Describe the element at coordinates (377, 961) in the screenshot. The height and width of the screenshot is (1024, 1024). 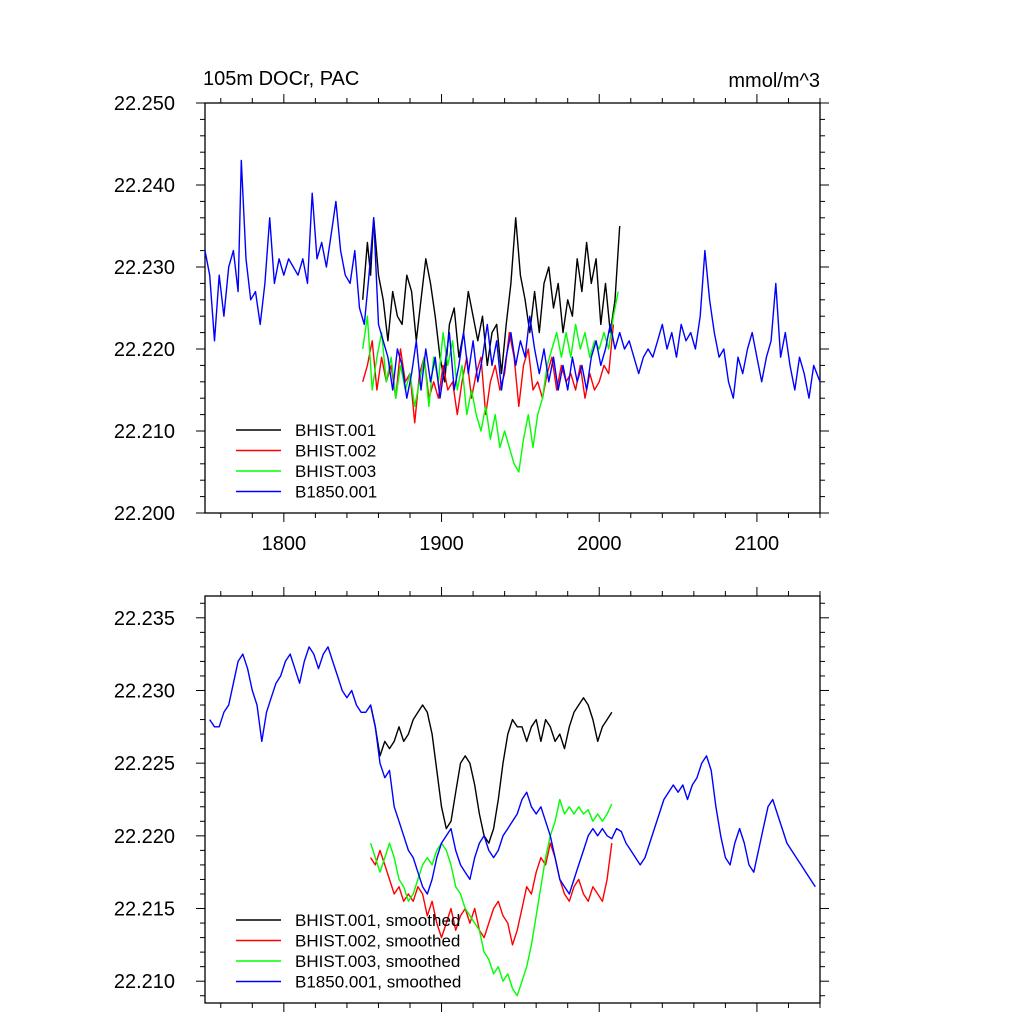
I see `bottom-legend-label: BHIST.003, smoothed` at that location.